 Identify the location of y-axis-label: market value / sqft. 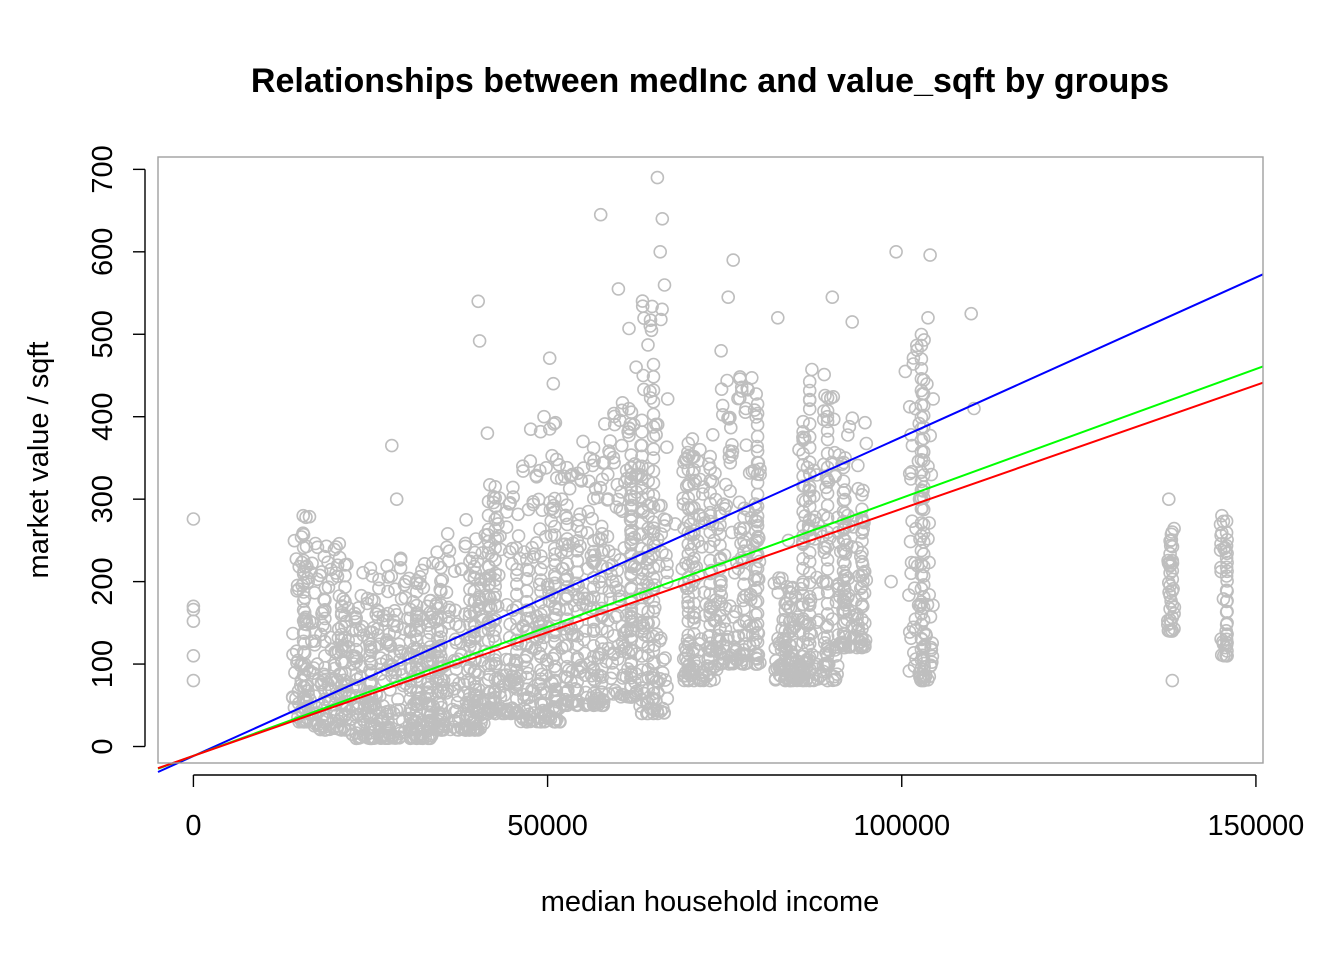
(39, 460).